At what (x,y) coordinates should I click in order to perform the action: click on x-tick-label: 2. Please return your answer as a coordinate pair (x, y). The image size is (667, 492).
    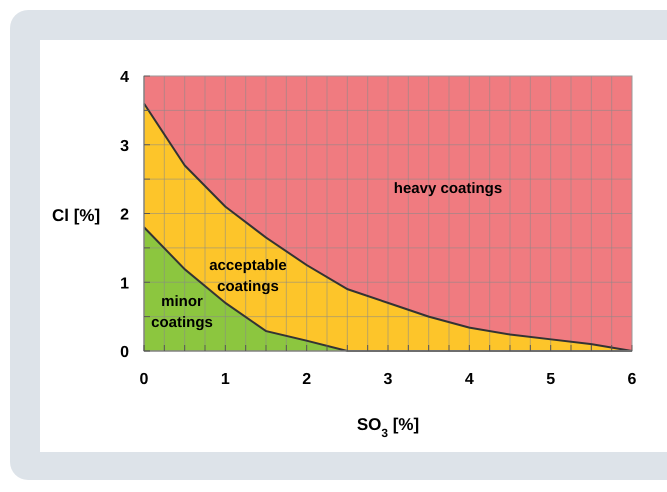
    Looking at the image, I should click on (307, 379).